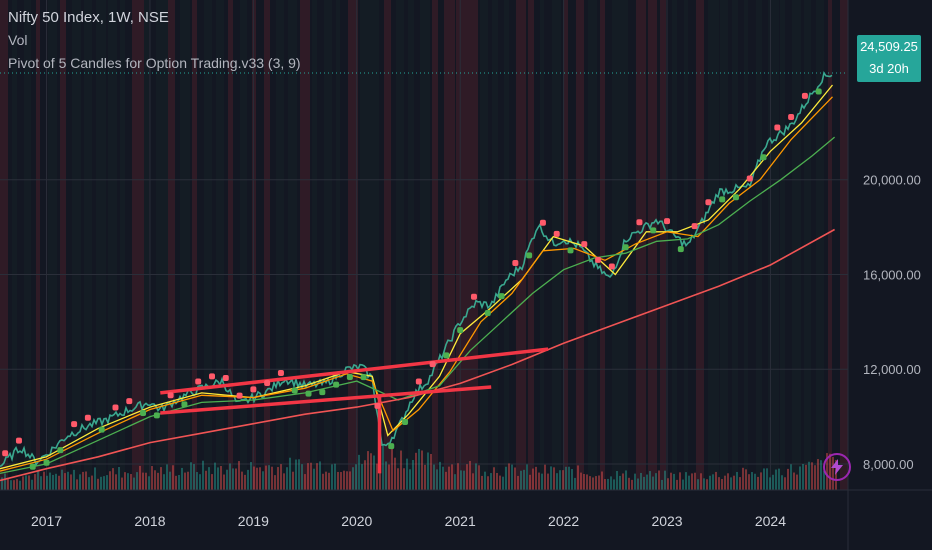  I want to click on time-tick-label: 2022, so click(563, 521).